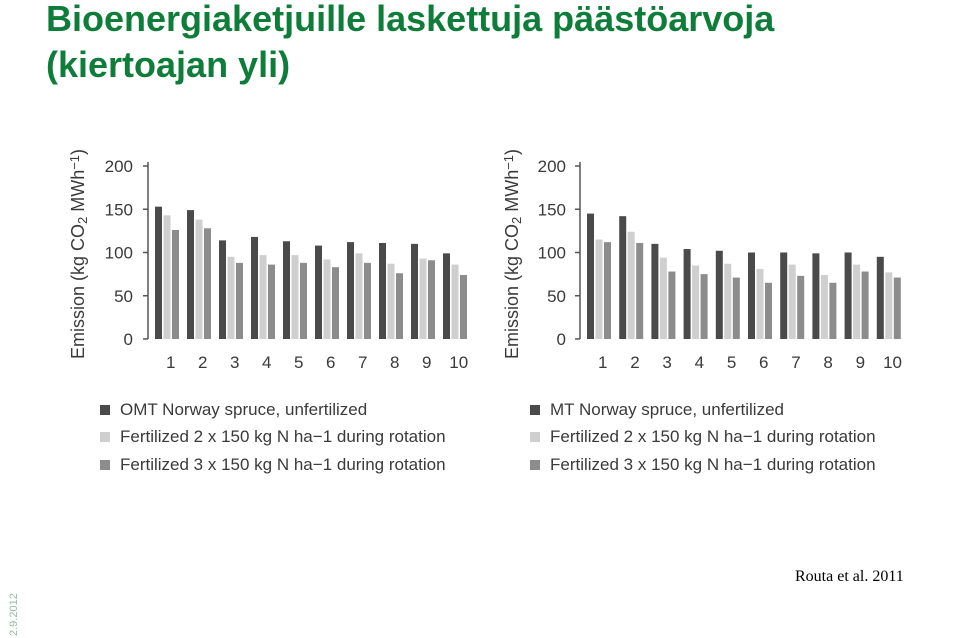 Image resolution: width=960 pixels, height=638 pixels. I want to click on y-axis-title-part: 2, so click(82, 220).